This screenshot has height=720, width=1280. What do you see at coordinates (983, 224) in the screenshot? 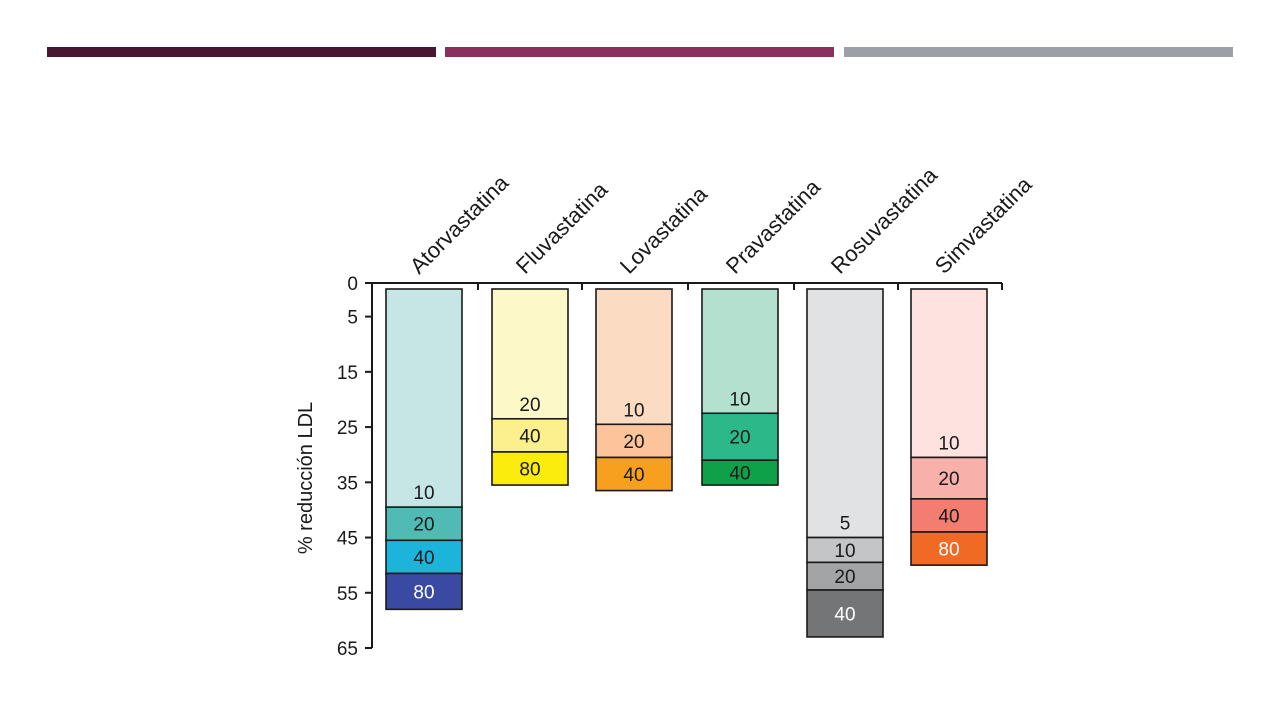
I see `category-label: Simvastatina` at bounding box center [983, 224].